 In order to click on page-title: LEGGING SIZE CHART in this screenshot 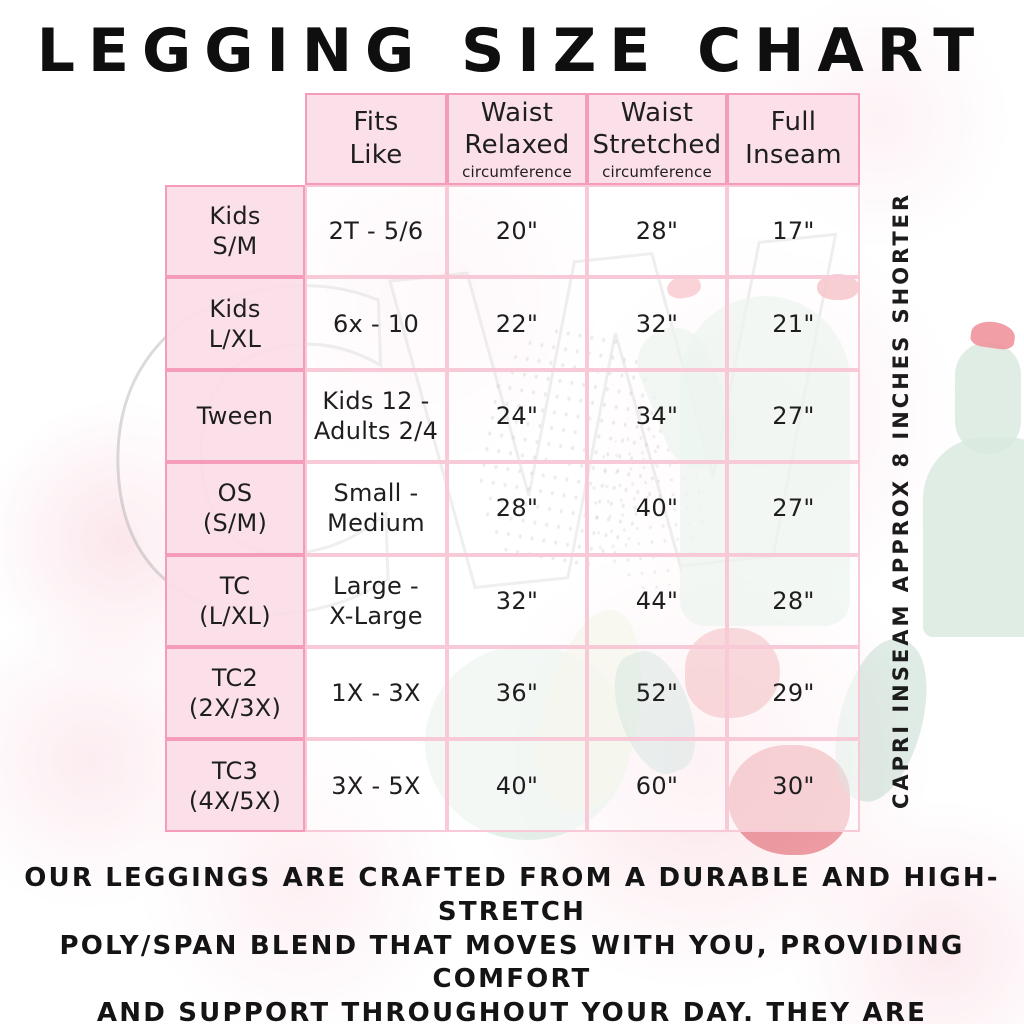, I will do `click(512, 51)`.